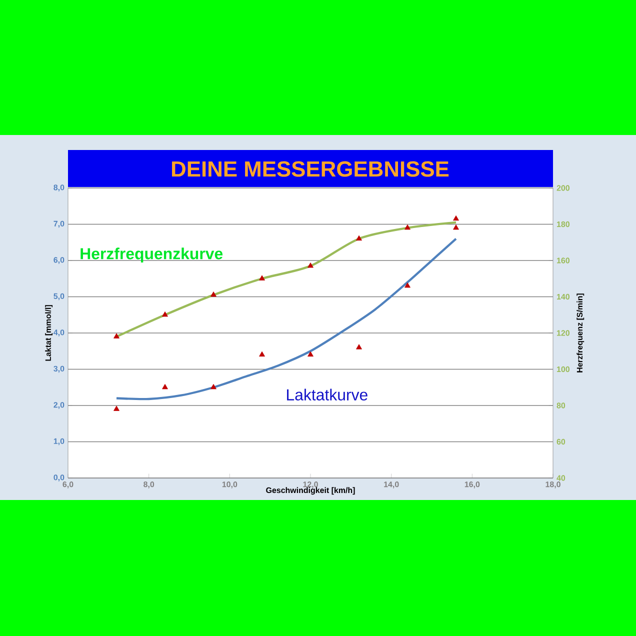 The image size is (636, 636). What do you see at coordinates (151, 255) in the screenshot?
I see `series-label: Herzfrequenzkurve` at bounding box center [151, 255].